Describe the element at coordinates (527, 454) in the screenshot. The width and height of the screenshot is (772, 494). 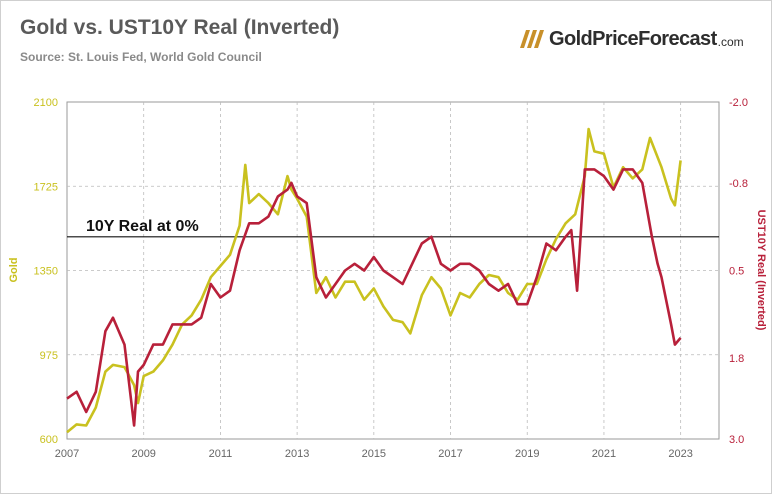
I see `x-tick-label: 2019` at that location.